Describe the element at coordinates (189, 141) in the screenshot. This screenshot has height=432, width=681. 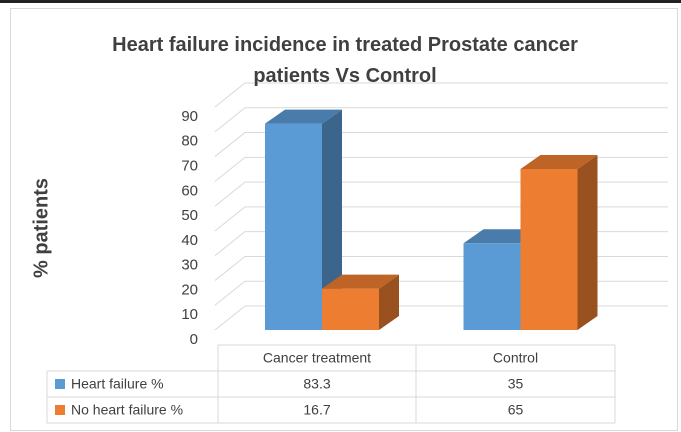
I see `y-tick-label: 80` at that location.